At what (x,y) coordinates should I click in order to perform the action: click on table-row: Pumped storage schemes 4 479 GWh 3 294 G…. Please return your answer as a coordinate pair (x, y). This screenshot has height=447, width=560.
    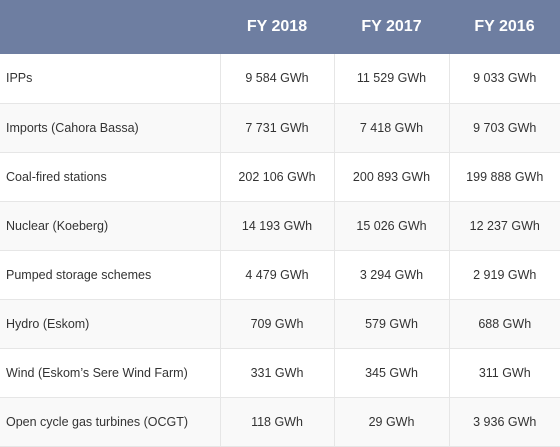
    Looking at the image, I should click on (280, 275).